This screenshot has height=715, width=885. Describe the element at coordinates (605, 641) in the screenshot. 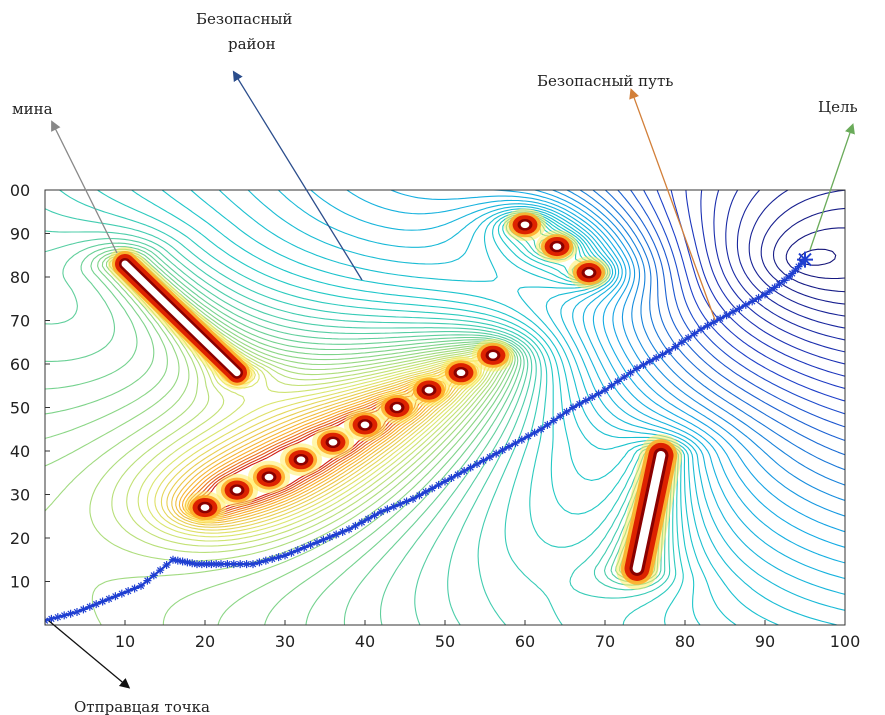

I see `x-tick-label: 70` at that location.